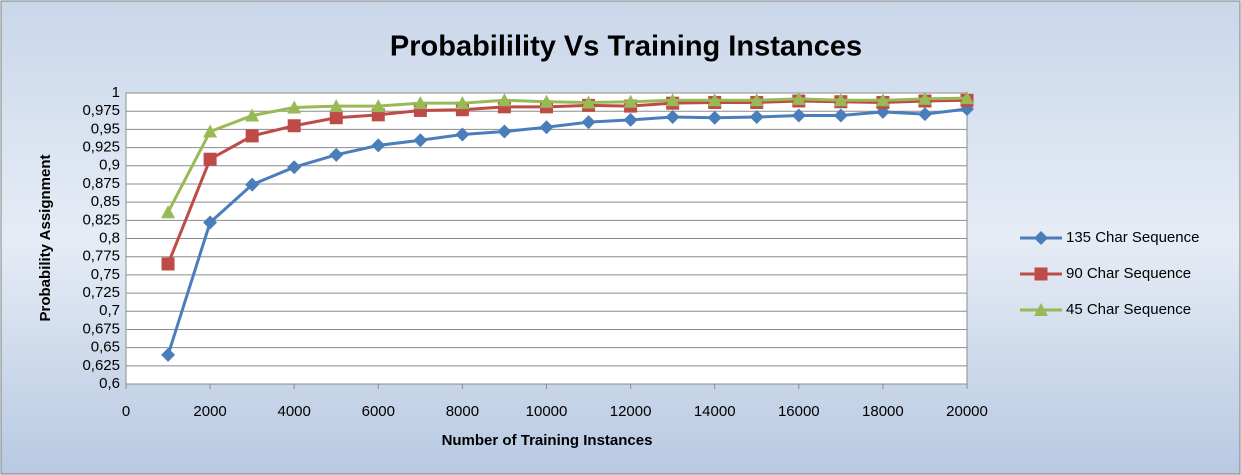 Image resolution: width=1241 pixels, height=475 pixels. I want to click on y-tick-label: 0,925, so click(101, 147).